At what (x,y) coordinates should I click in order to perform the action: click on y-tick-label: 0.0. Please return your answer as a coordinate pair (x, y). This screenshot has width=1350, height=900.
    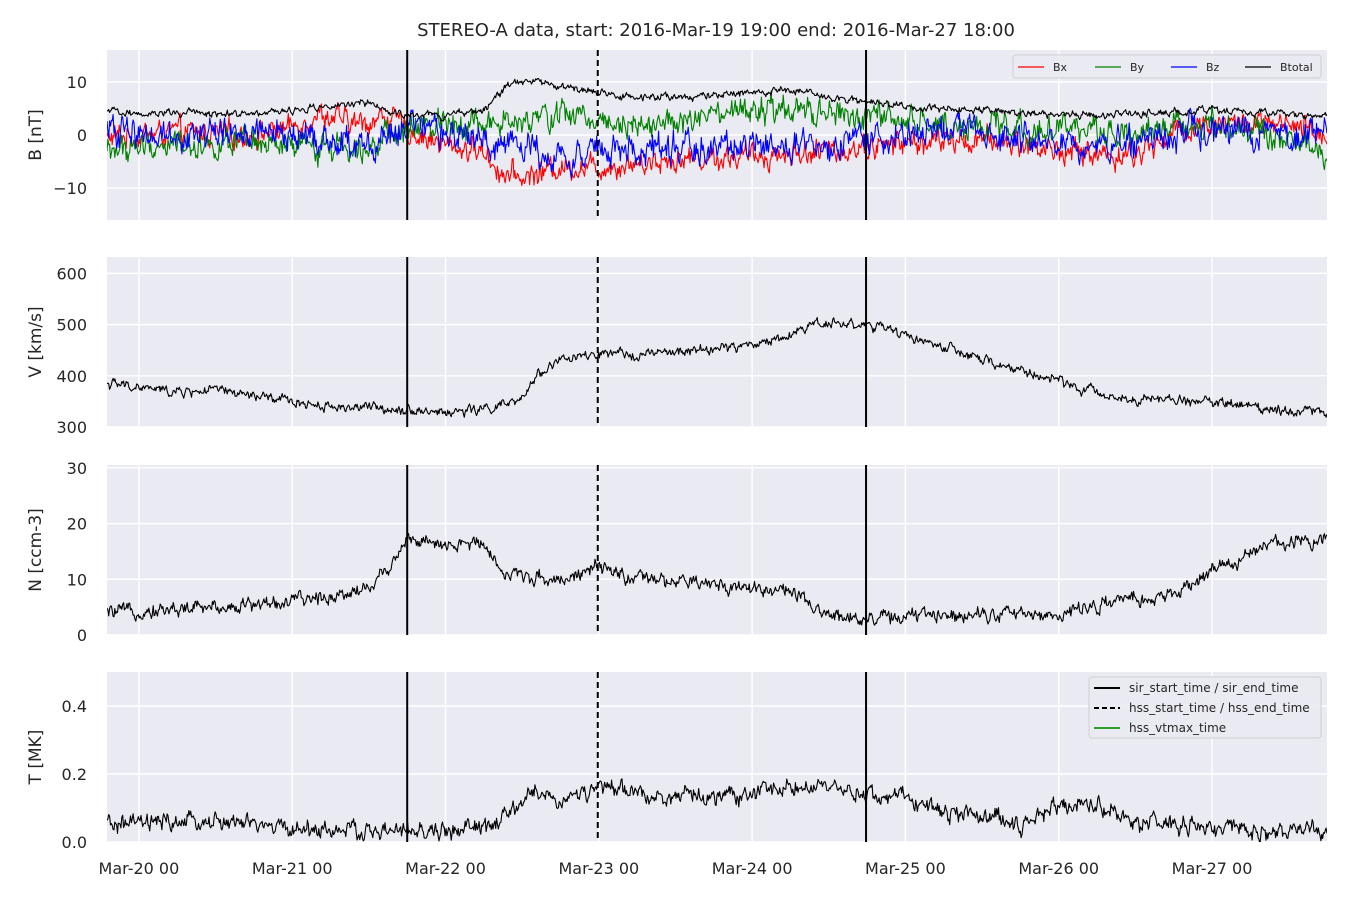
    Looking at the image, I should click on (74, 842).